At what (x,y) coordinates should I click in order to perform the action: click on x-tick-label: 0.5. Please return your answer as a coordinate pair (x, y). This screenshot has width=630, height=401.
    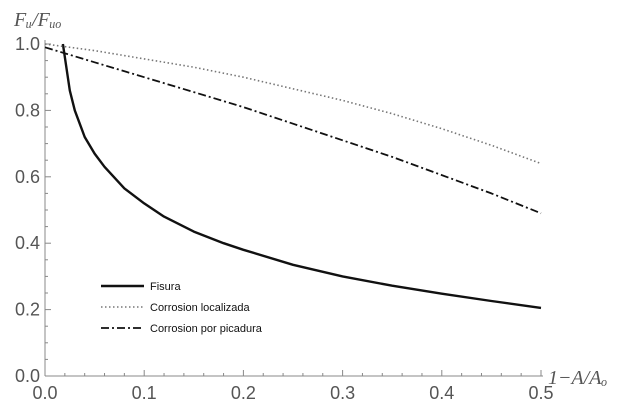
    Looking at the image, I should click on (540, 392).